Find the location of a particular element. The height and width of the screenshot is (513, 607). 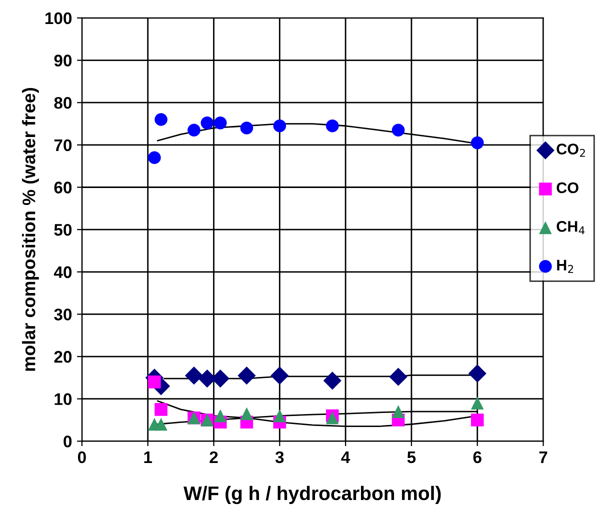

y-tick-label: 60 is located at coordinates (63, 188).